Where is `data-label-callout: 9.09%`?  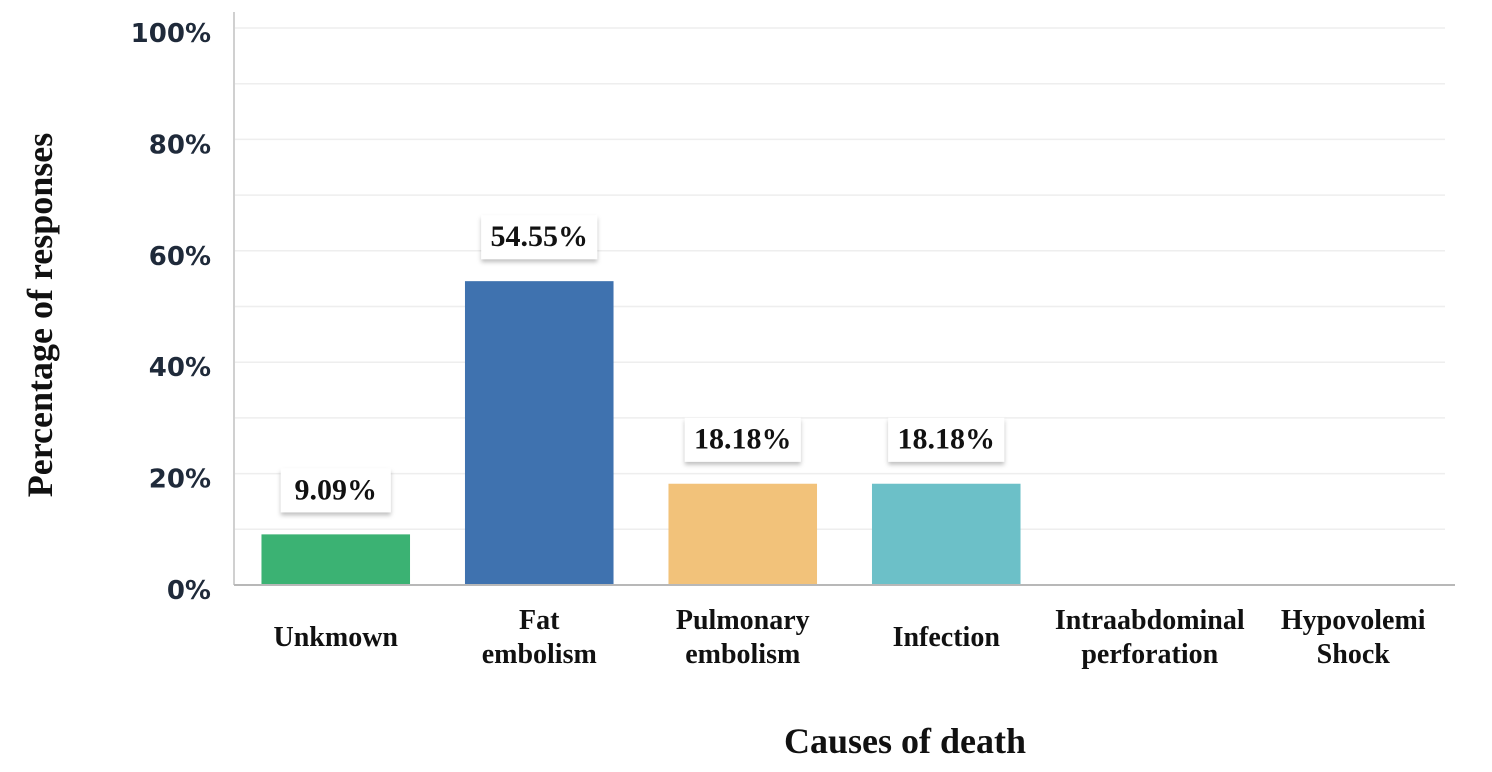
data-label-callout: 9.09% is located at coordinates (335, 490).